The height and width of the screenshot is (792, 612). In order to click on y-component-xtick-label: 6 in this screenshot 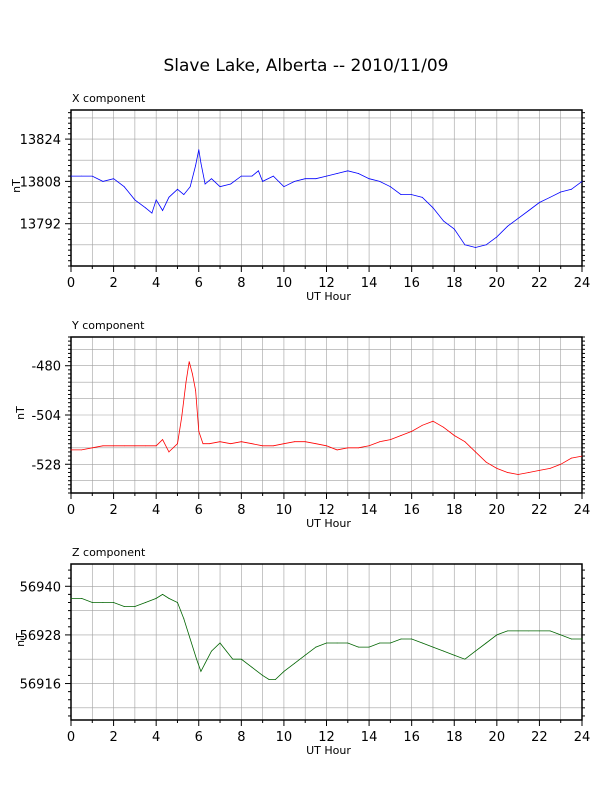, I will do `click(199, 510)`.